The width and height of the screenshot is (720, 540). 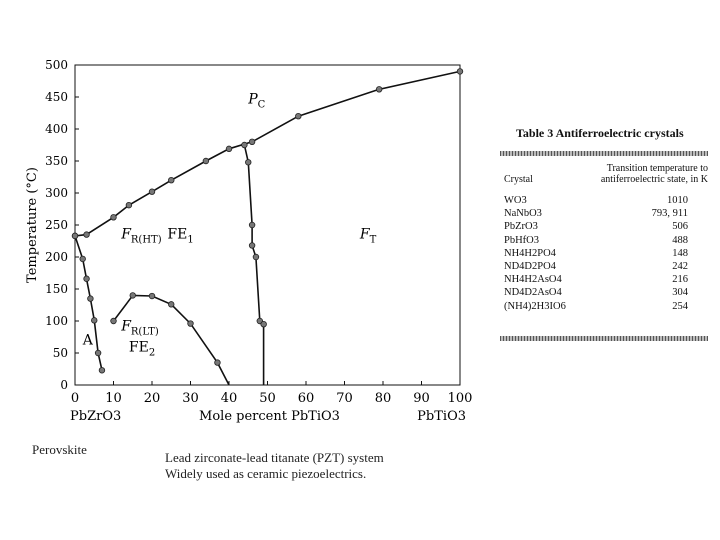 What do you see at coordinates (604, 153) in the screenshot?
I see `table-top-rule` at bounding box center [604, 153].